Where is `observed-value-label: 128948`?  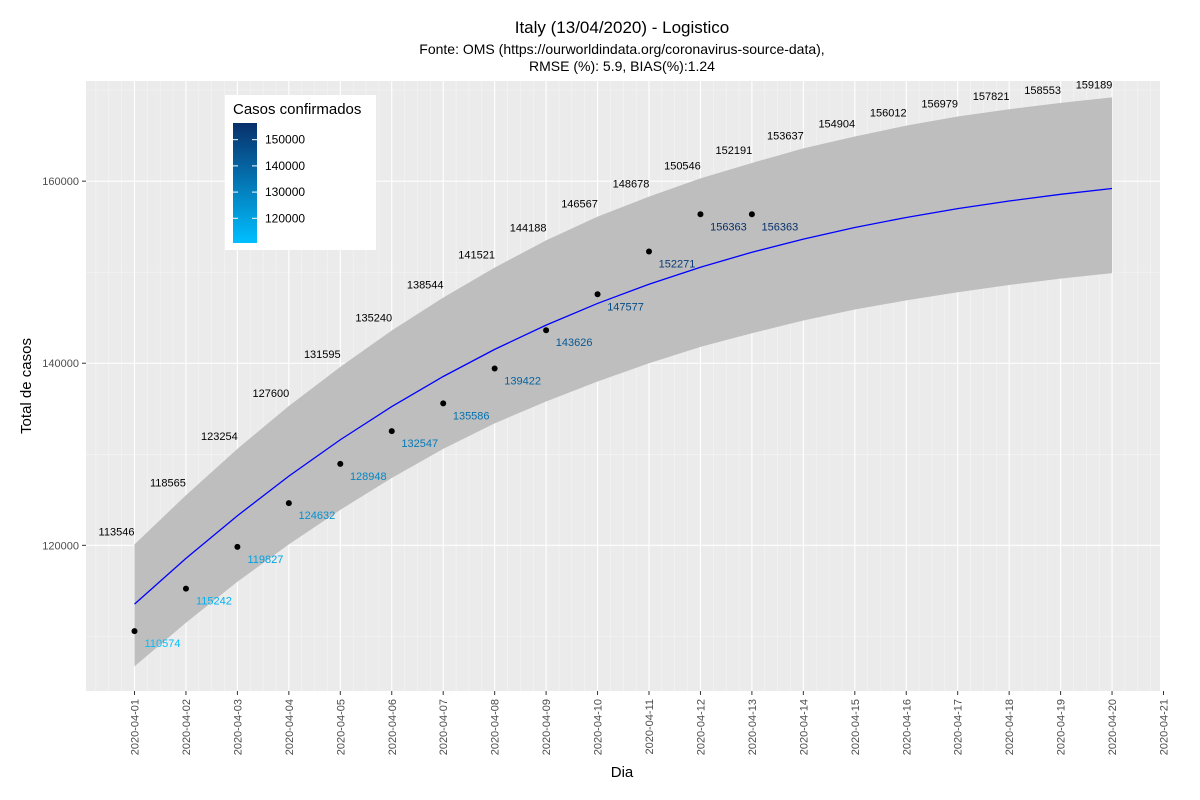 observed-value-label: 128948 is located at coordinates (368, 477).